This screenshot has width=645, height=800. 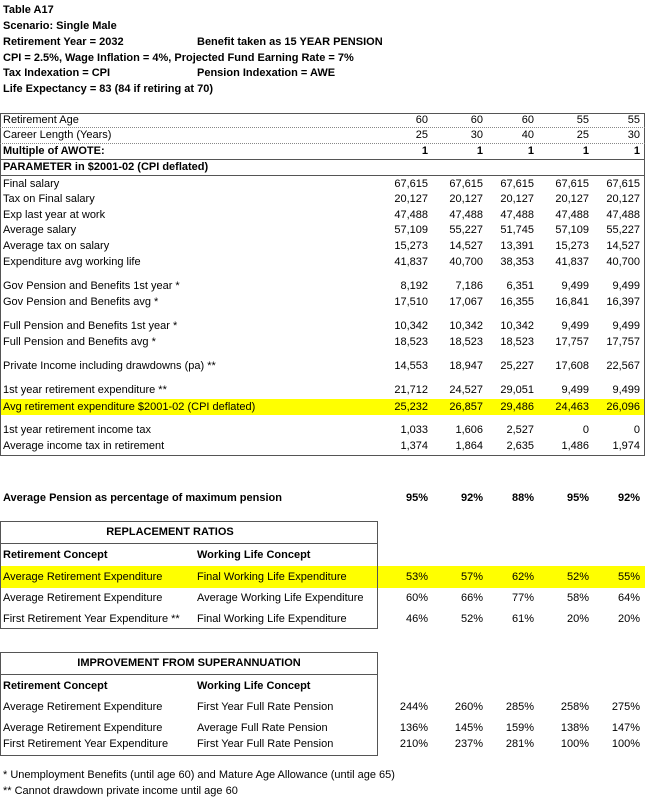 What do you see at coordinates (416, 598) in the screenshot?
I see `cell-value: 60%` at bounding box center [416, 598].